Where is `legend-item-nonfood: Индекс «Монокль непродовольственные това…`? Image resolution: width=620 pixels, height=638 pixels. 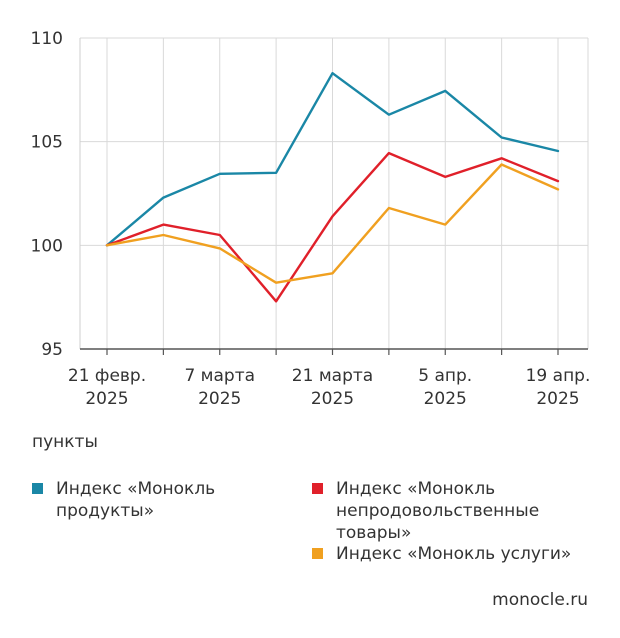 legend-item-nonfood: Индекс «Монокль непродовольственные това… is located at coordinates (425, 511).